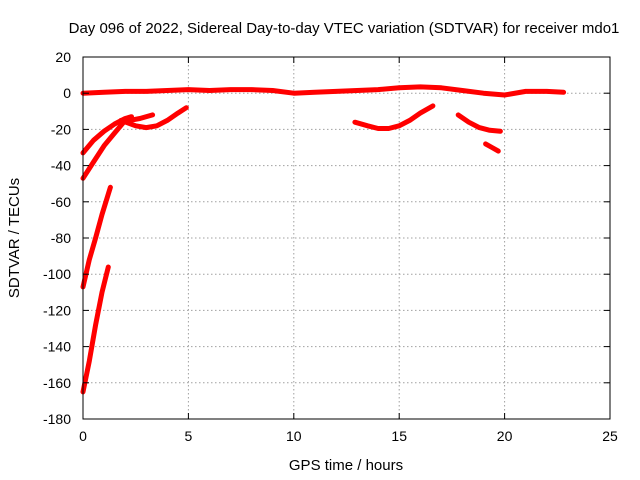 The height and width of the screenshot is (480, 640). Describe the element at coordinates (610, 436) in the screenshot. I see `x-tick-label: 25` at that location.